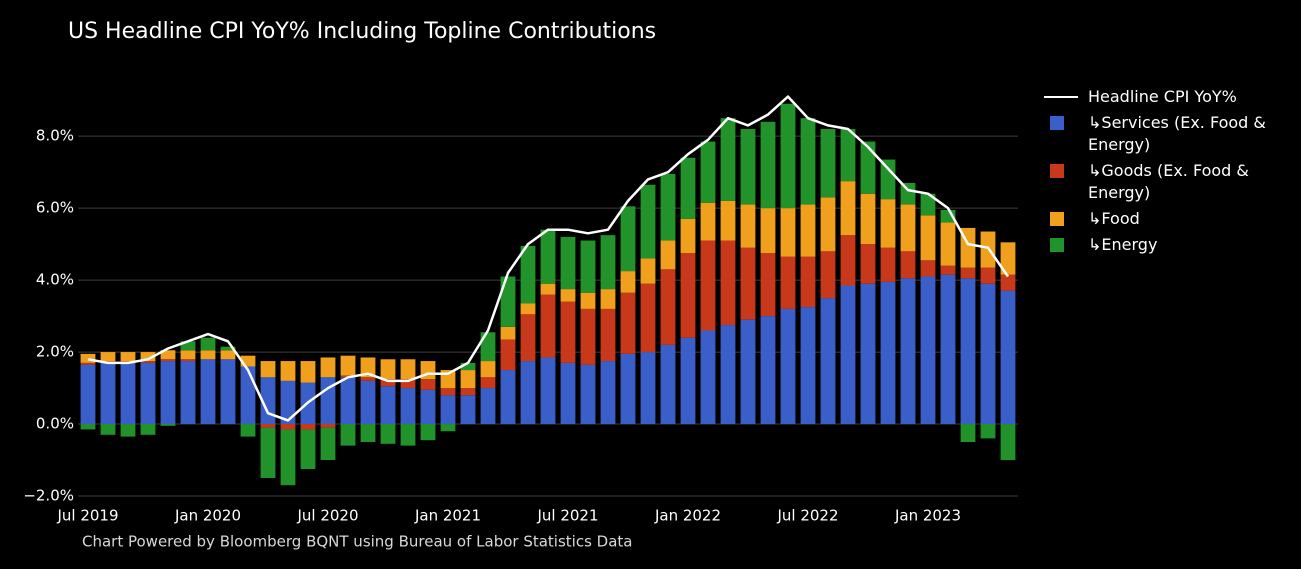  Describe the element at coordinates (327, 516) in the screenshot. I see `x-tick-label: Jul 2020` at that location.